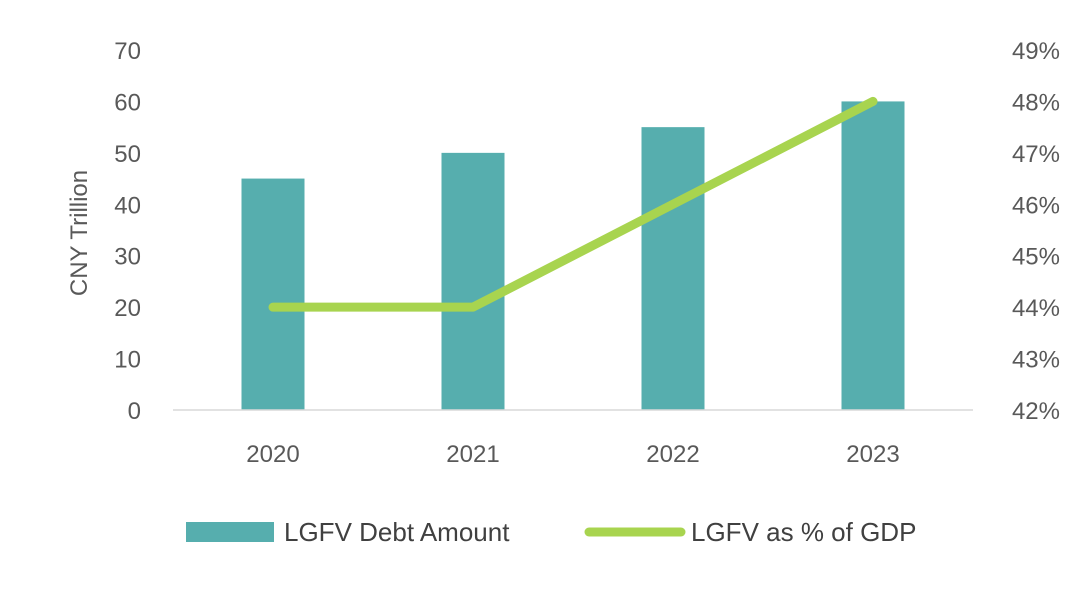 The width and height of the screenshot is (1089, 599). Describe the element at coordinates (1036, 411) in the screenshot. I see `y2-tick-label: 42%` at that location.